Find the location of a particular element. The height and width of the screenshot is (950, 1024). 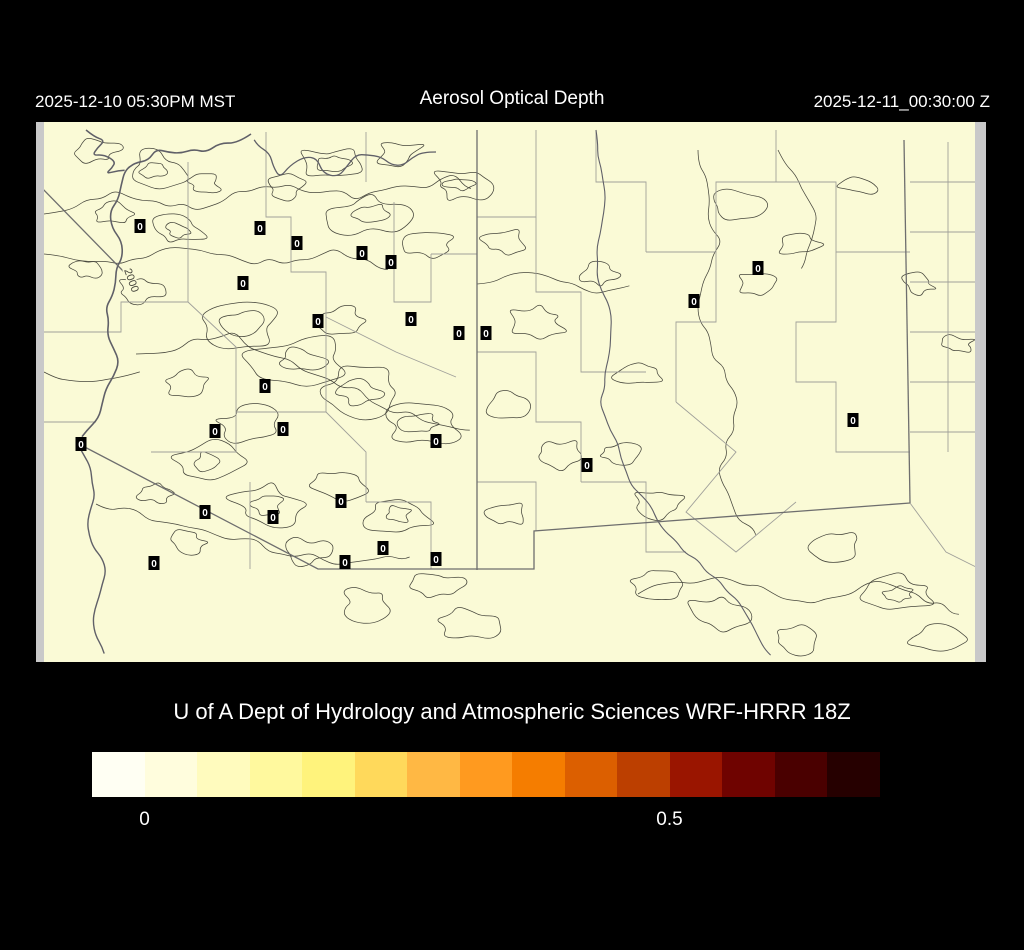

colorbar-tick-label: 0.5 is located at coordinates (669, 819).